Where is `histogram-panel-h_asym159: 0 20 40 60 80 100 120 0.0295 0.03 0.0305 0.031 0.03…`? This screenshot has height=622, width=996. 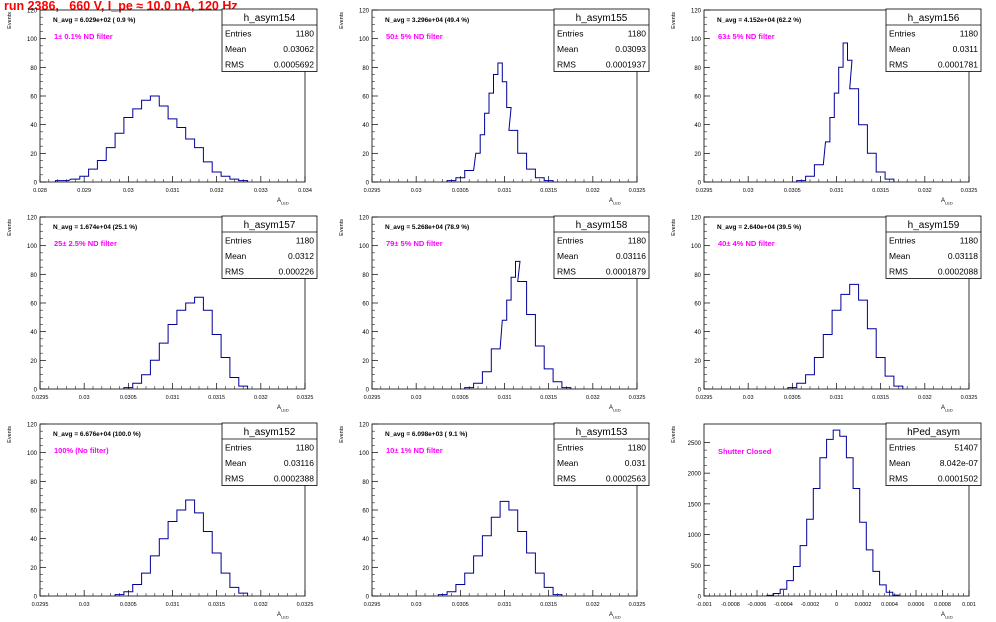
histogram-panel-h_asym159: 0 20 40 60 80 100 120 0.0295 0.03 0.0305 0.031 0.03… is located at coordinates (830, 310).